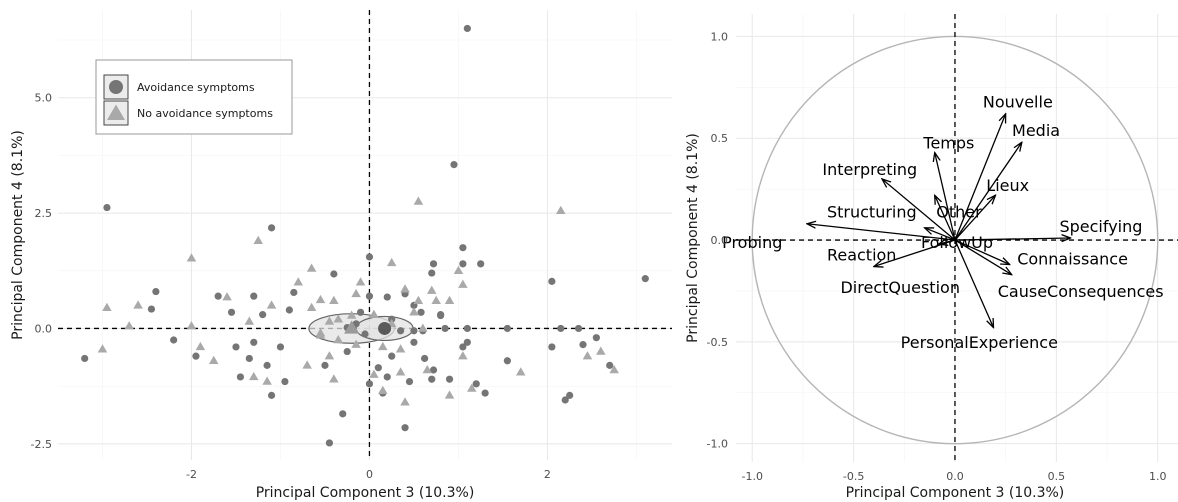  Describe the element at coordinates (720, 138) in the screenshot. I see `y-tick-label: 0.5` at that location.